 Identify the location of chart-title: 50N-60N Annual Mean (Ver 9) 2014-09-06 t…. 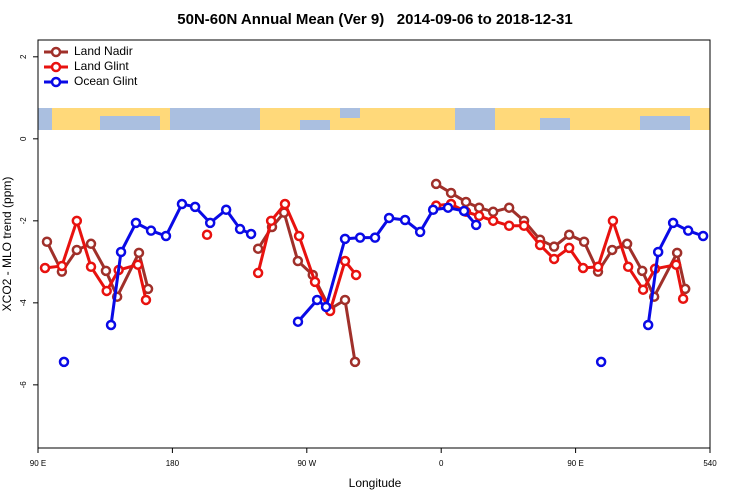
(374, 19).